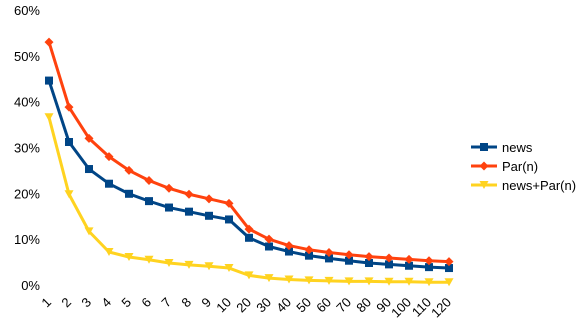  I want to click on x-tick-label: 1, so click(46, 303).